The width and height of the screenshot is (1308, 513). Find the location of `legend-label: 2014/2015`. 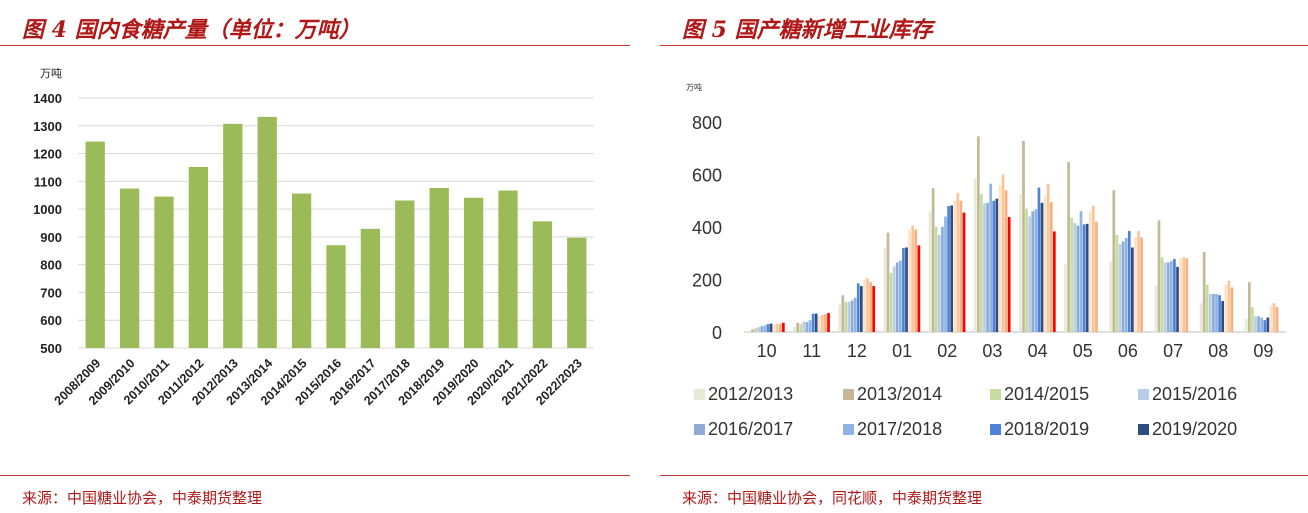

legend-label: 2014/2015 is located at coordinates (1046, 394).